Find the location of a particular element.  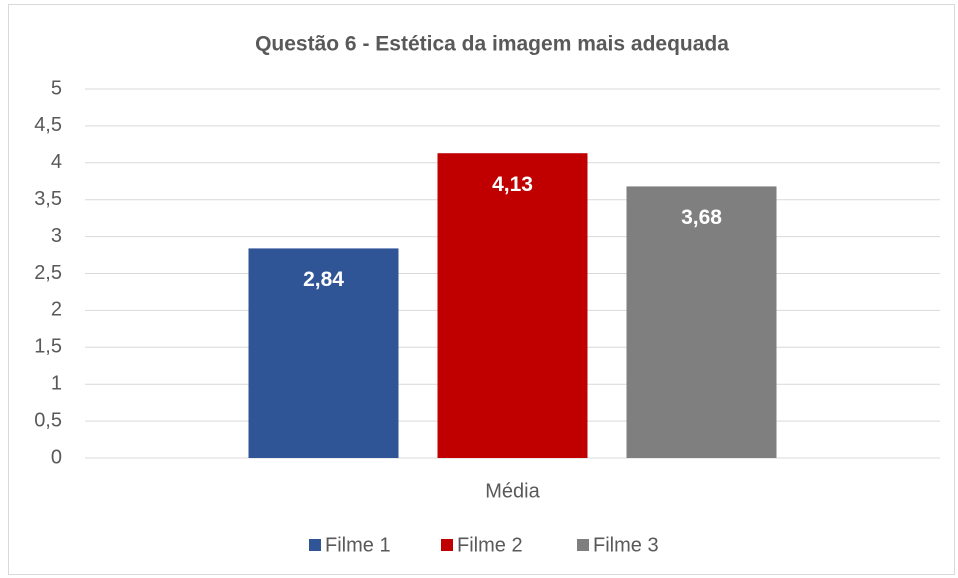

y-tick-label: 1 is located at coordinates (56, 383).